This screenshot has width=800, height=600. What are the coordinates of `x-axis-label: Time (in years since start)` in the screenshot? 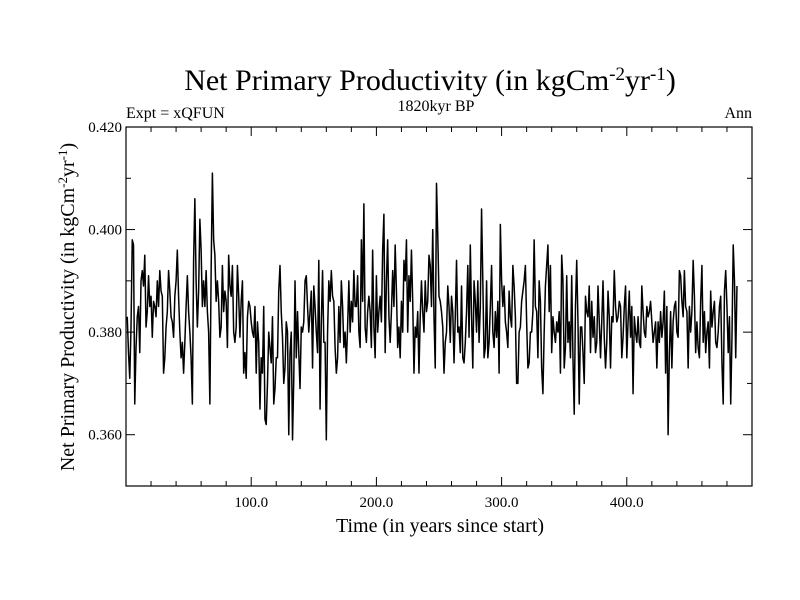 It's located at (440, 526).